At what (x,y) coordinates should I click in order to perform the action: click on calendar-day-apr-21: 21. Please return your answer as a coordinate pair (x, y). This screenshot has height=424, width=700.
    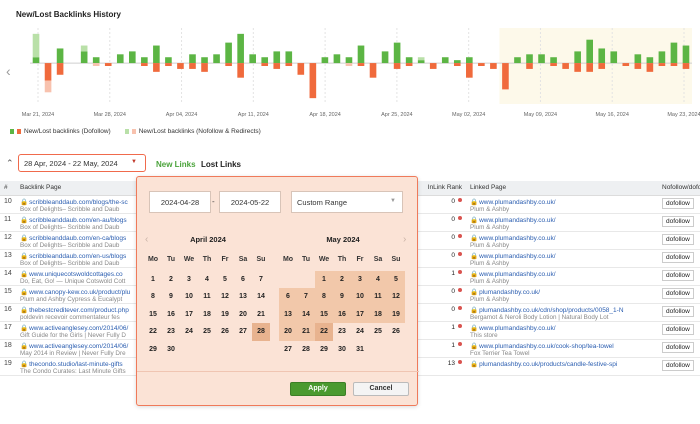
    Looking at the image, I should click on (261, 314).